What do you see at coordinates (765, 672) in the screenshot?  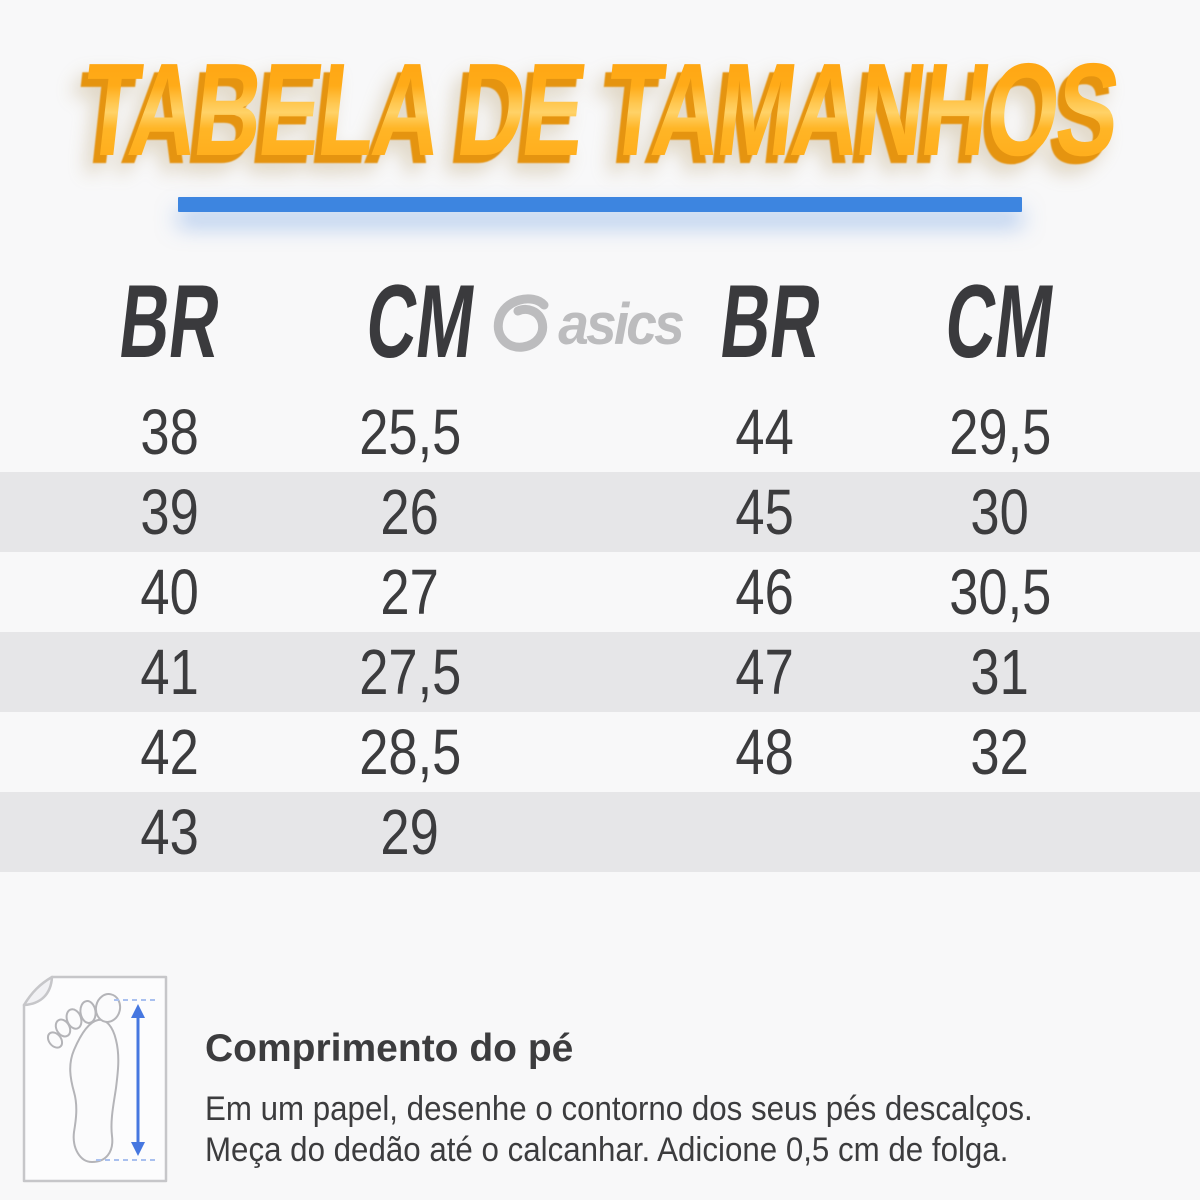 I see `cell-br-right: 47` at bounding box center [765, 672].